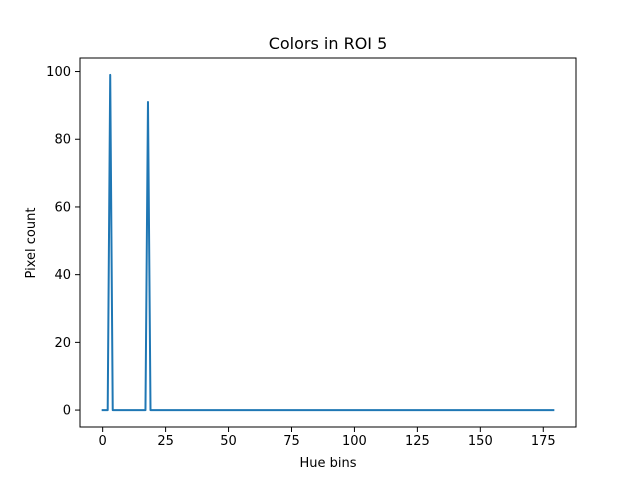  What do you see at coordinates (228, 441) in the screenshot?
I see `x-tick-label: 50` at bounding box center [228, 441].